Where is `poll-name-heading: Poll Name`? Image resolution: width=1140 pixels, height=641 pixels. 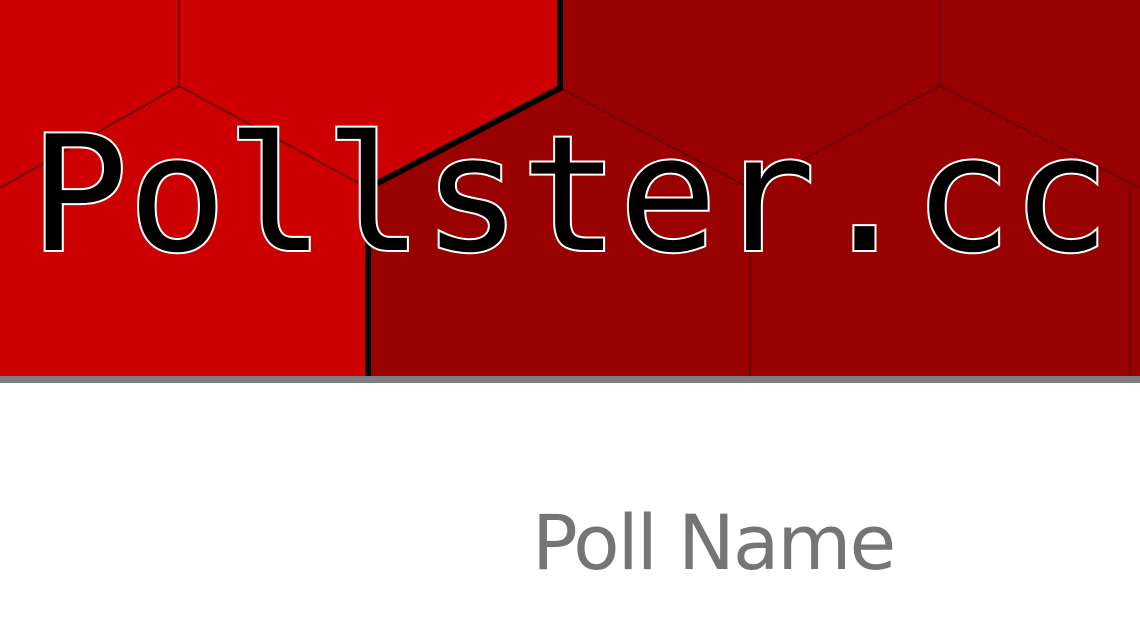 poll-name-heading: Poll Name is located at coordinates (714, 542).